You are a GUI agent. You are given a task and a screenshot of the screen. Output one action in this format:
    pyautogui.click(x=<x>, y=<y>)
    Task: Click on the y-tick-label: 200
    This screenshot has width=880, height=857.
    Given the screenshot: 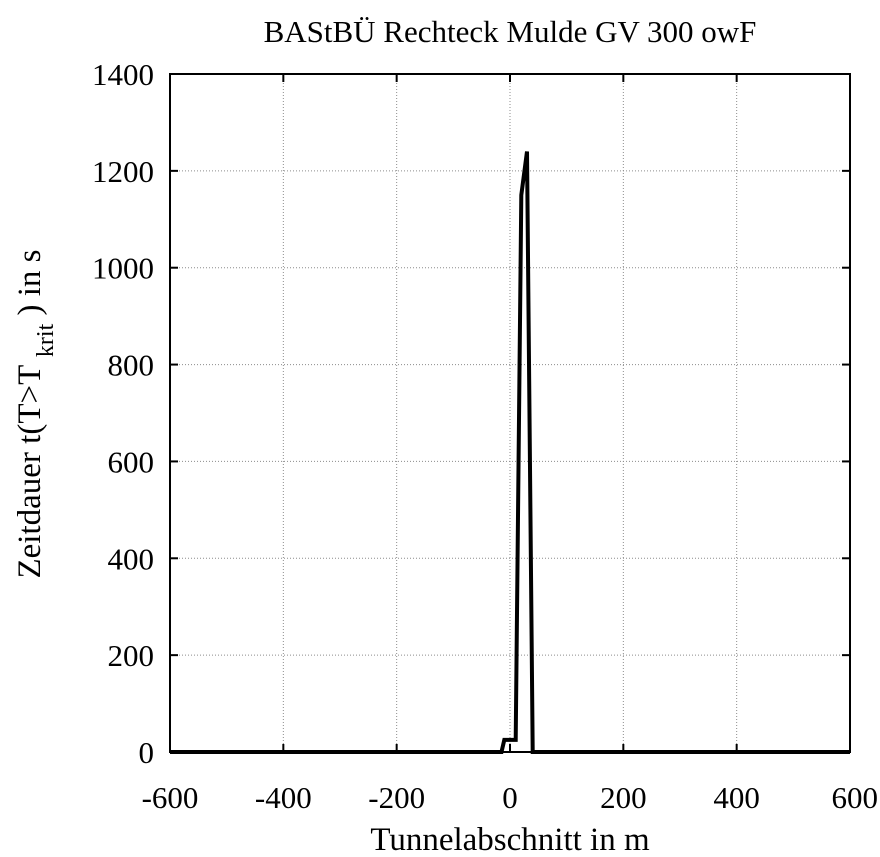 What is the action you would take?
    pyautogui.click(x=131, y=655)
    